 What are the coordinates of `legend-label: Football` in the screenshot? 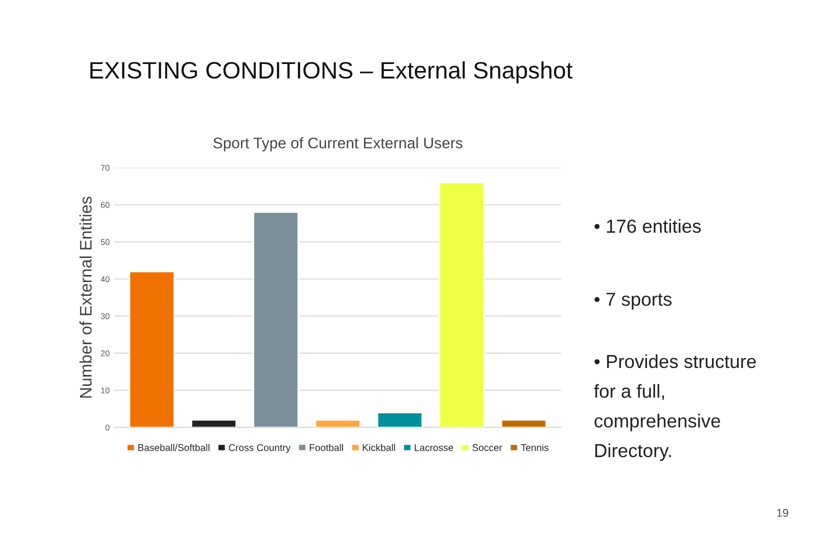 It's located at (326, 448).